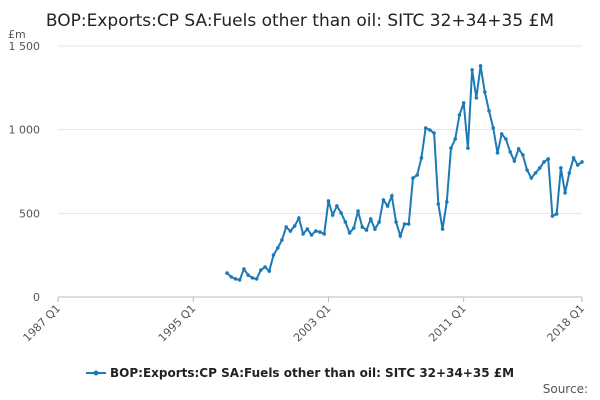 The image size is (600, 400). I want to click on legend-dot, so click(96, 373).